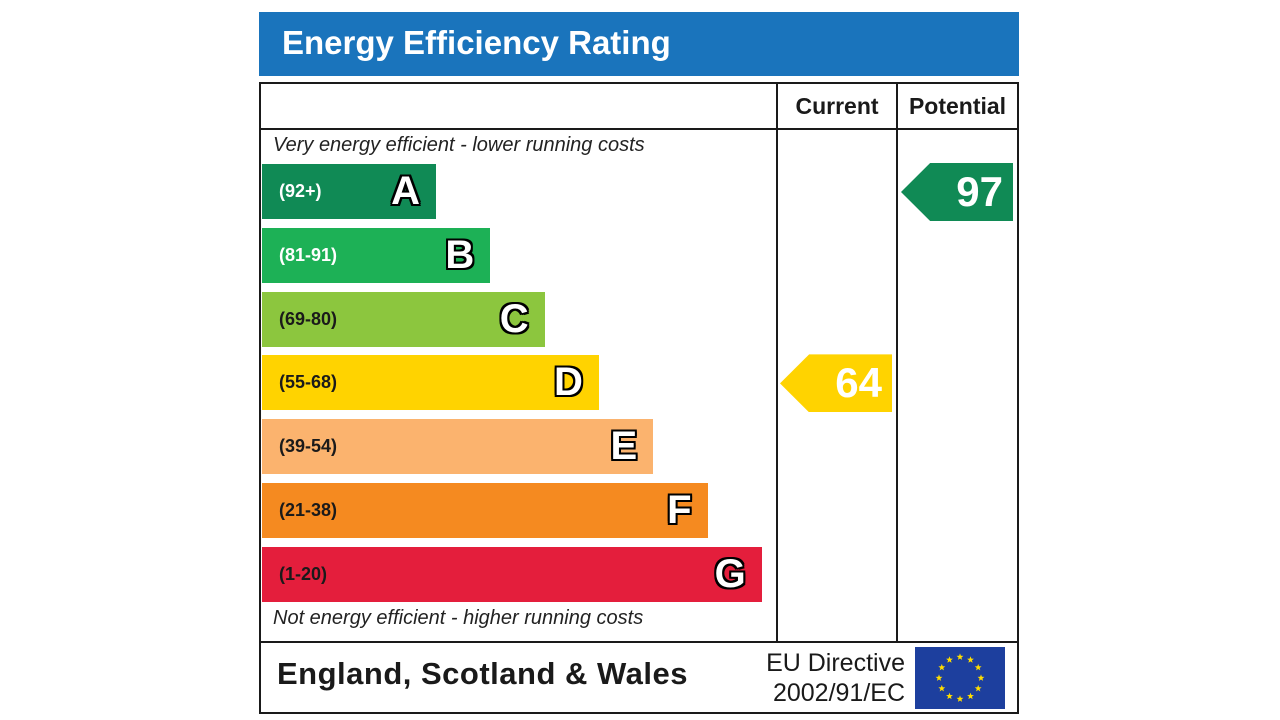  I want to click on eu-directive-line2: 2002/91/EC, so click(838, 693).